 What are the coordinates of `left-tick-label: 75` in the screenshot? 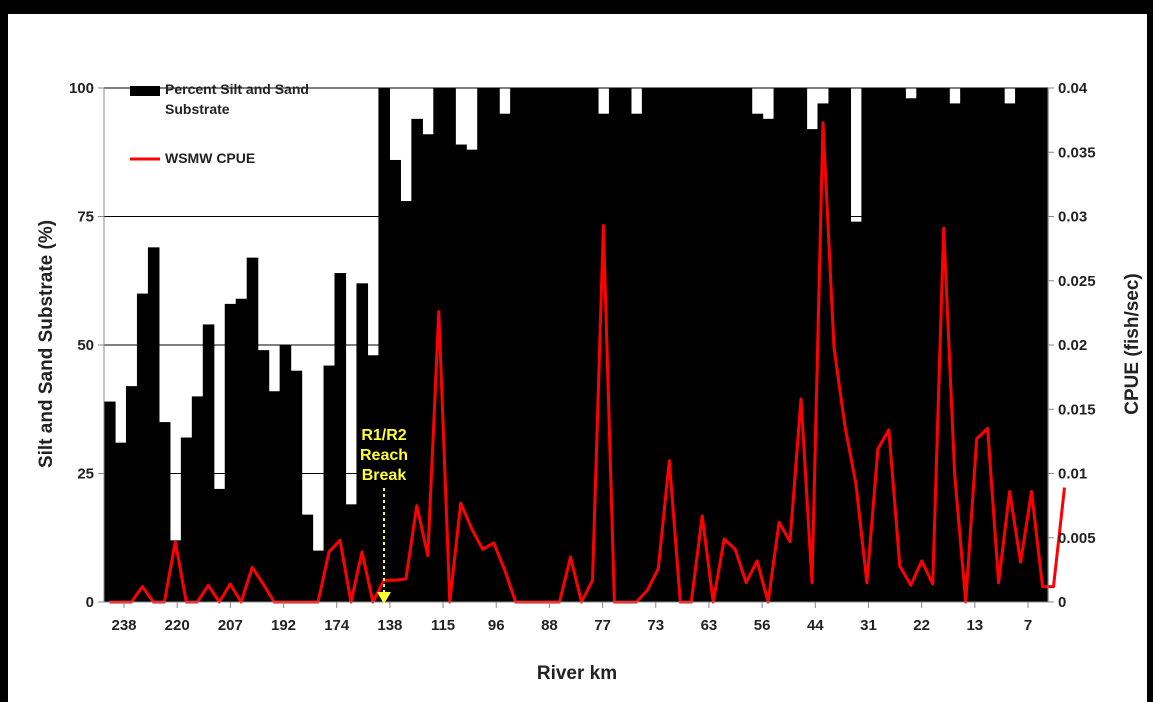 It's located at (85, 217).